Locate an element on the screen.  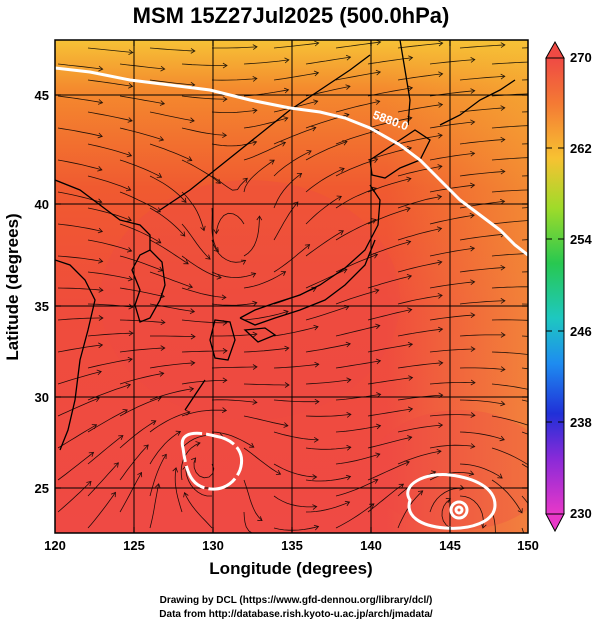
colorbar-bottom-arrow is located at coordinates (555, 523).